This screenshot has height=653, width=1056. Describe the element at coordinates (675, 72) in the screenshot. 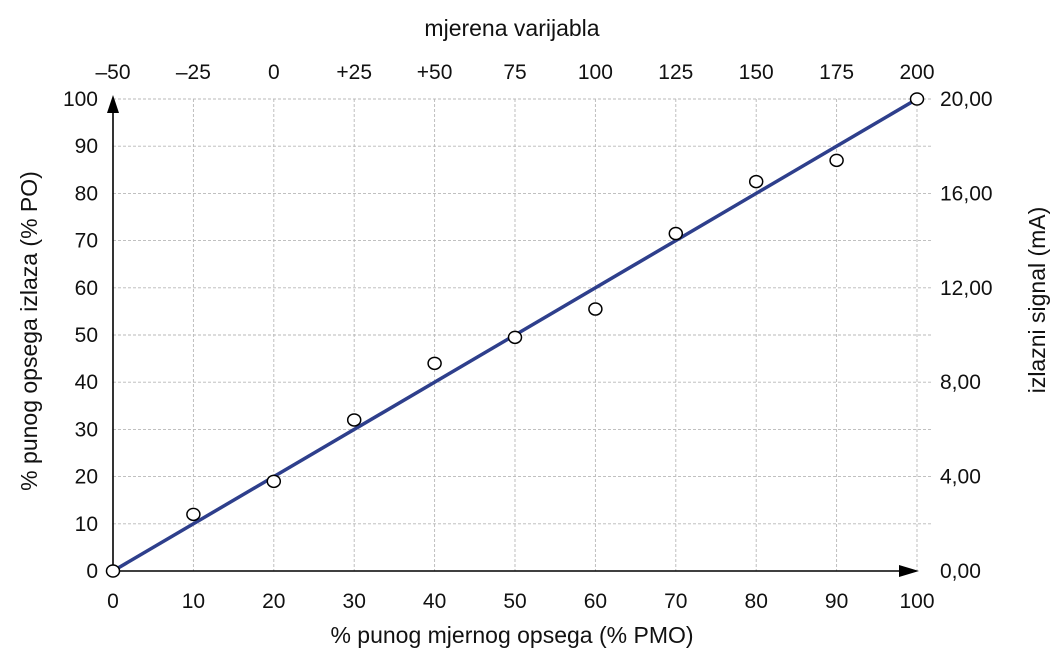

I see `top-tick-label: 125` at that location.